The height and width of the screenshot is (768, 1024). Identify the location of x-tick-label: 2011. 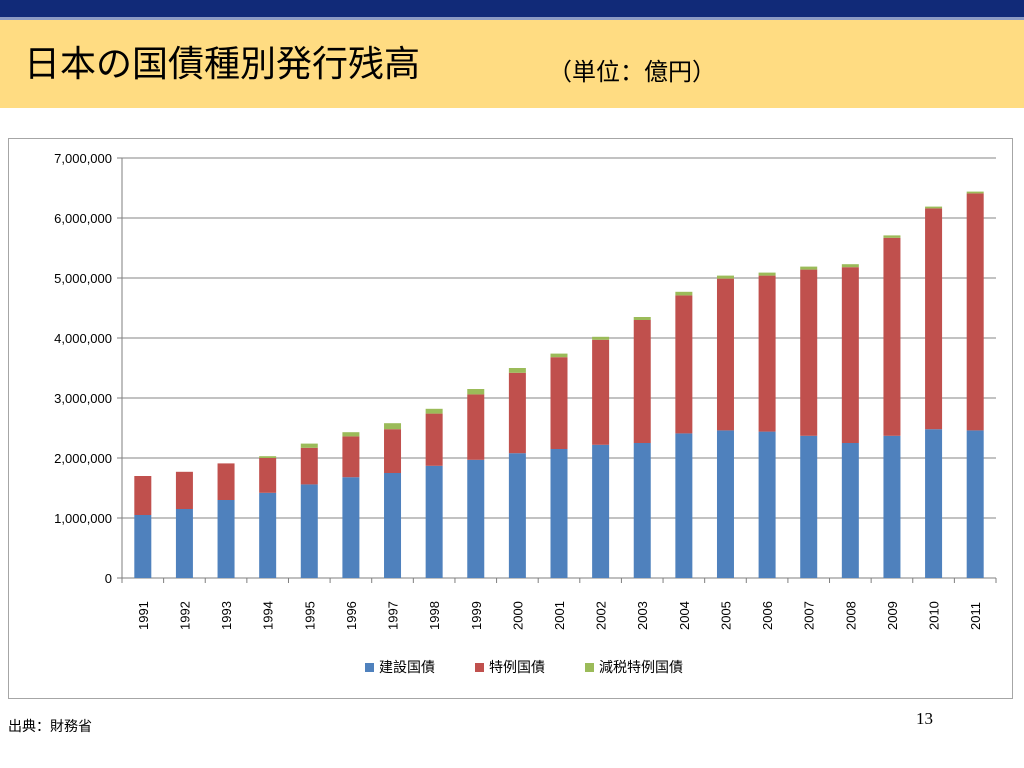
(975, 616).